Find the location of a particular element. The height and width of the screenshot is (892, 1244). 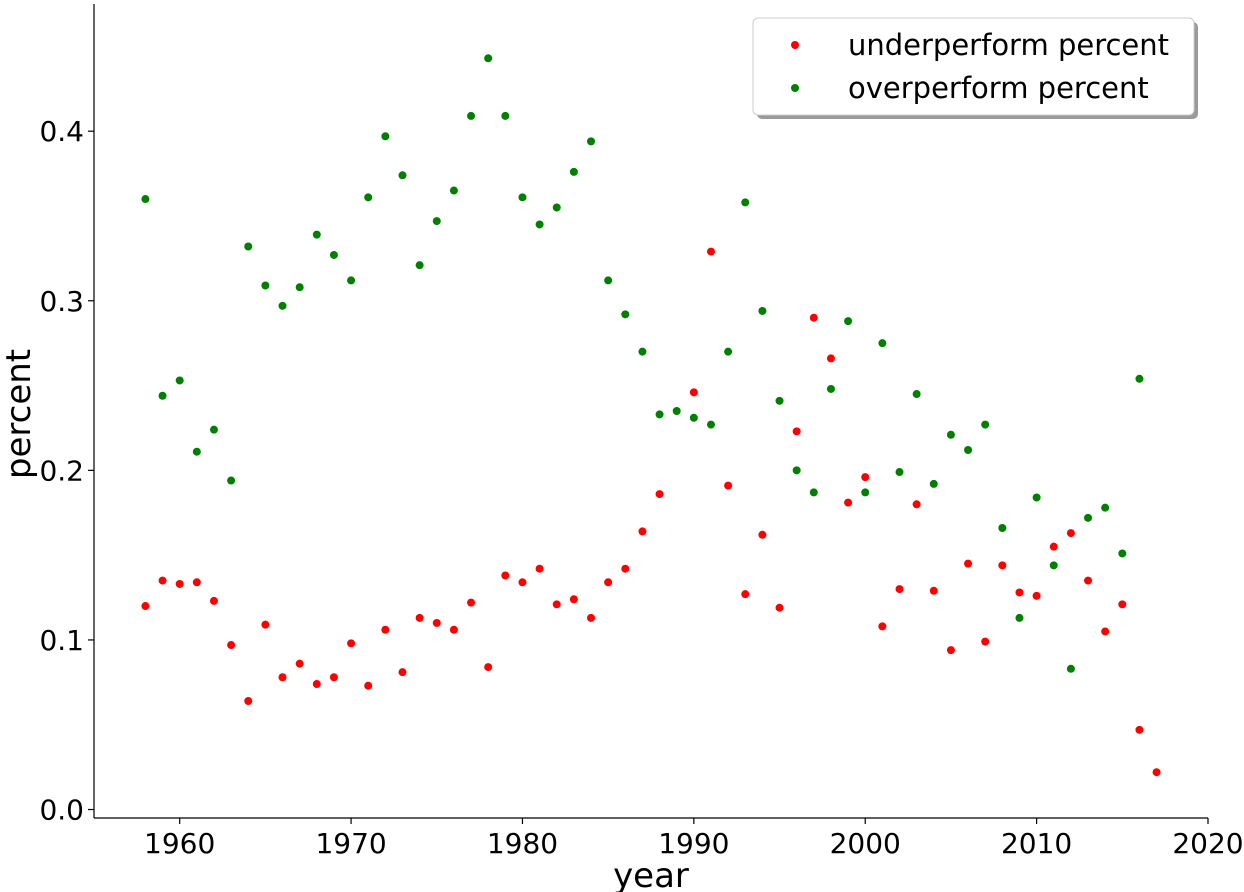

x-tick-label: 1980 is located at coordinates (522, 843).